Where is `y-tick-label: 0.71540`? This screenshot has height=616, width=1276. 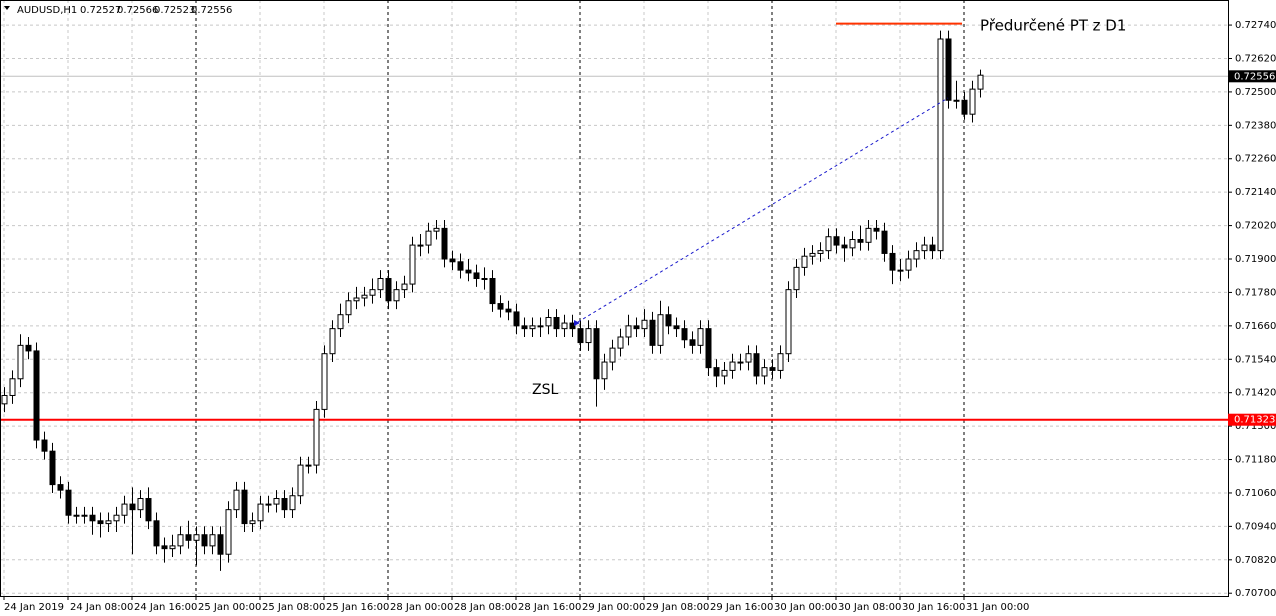
y-tick-label: 0.71540 is located at coordinates (1255, 359).